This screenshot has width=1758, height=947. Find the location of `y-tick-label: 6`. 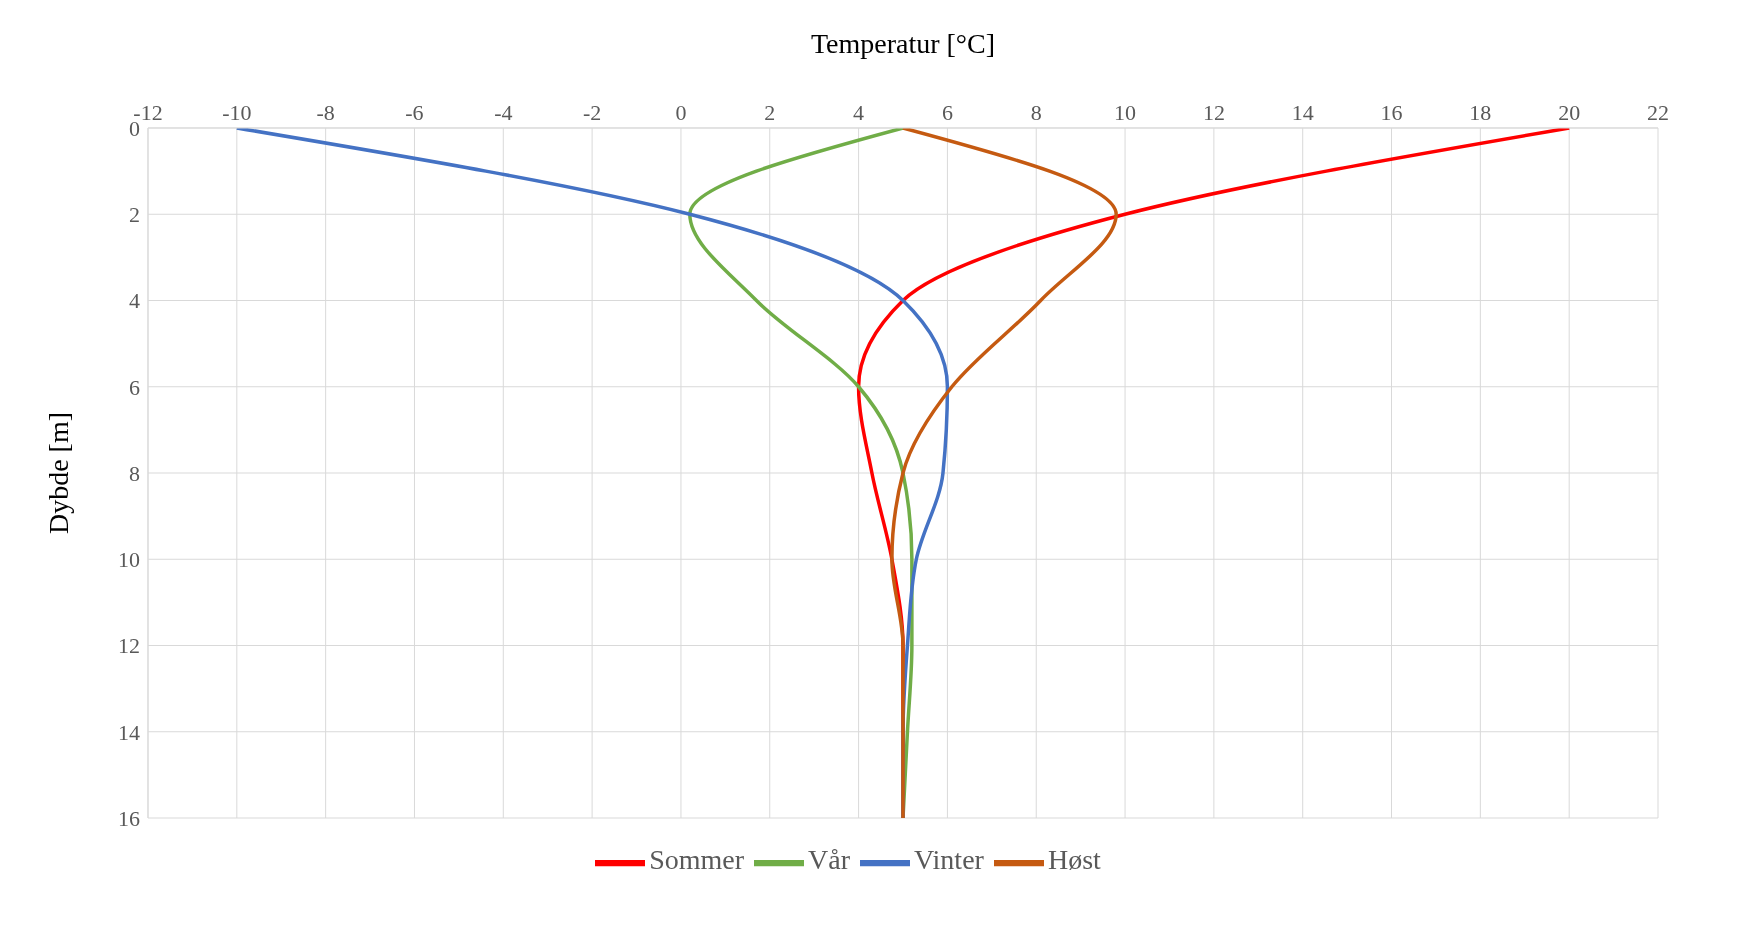

y-tick-label: 6 is located at coordinates (134, 387).